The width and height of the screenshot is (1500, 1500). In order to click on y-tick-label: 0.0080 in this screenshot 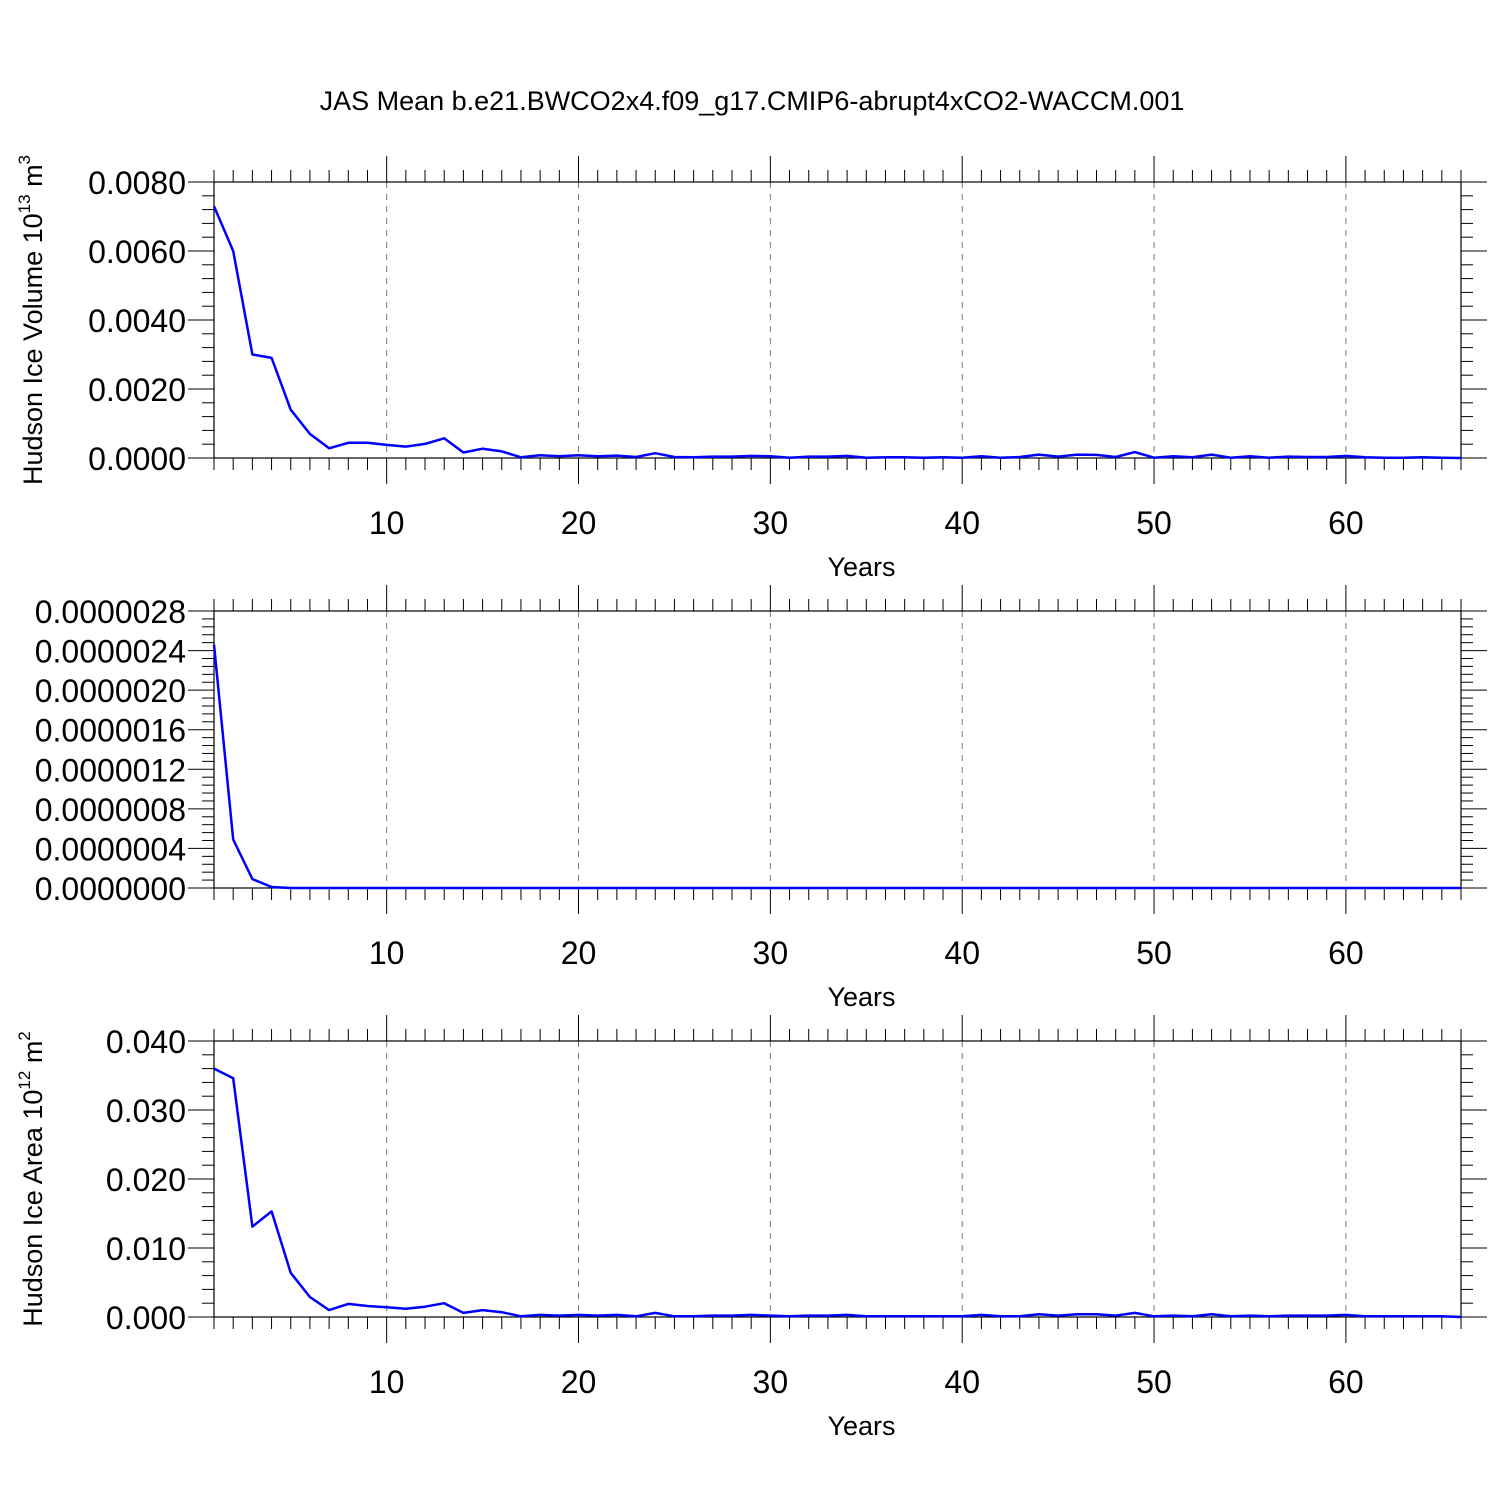, I will do `click(137, 183)`.